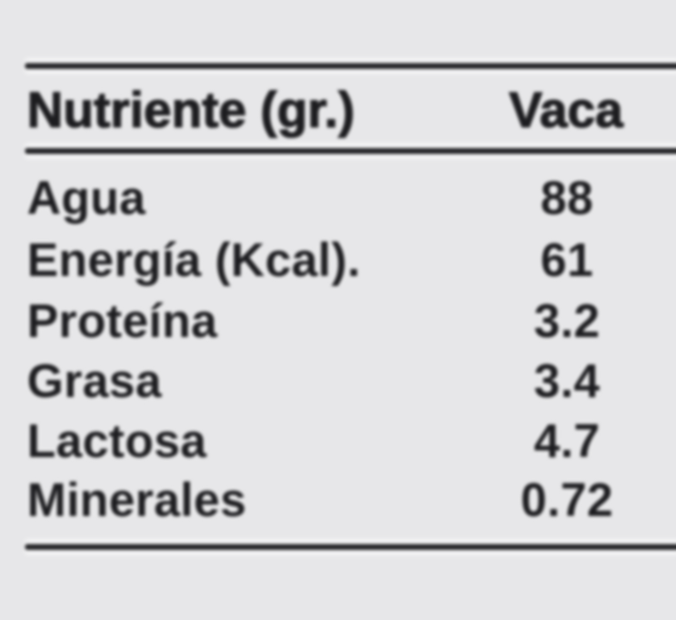  I want to click on row-label-grasa: Grasa, so click(94, 380).